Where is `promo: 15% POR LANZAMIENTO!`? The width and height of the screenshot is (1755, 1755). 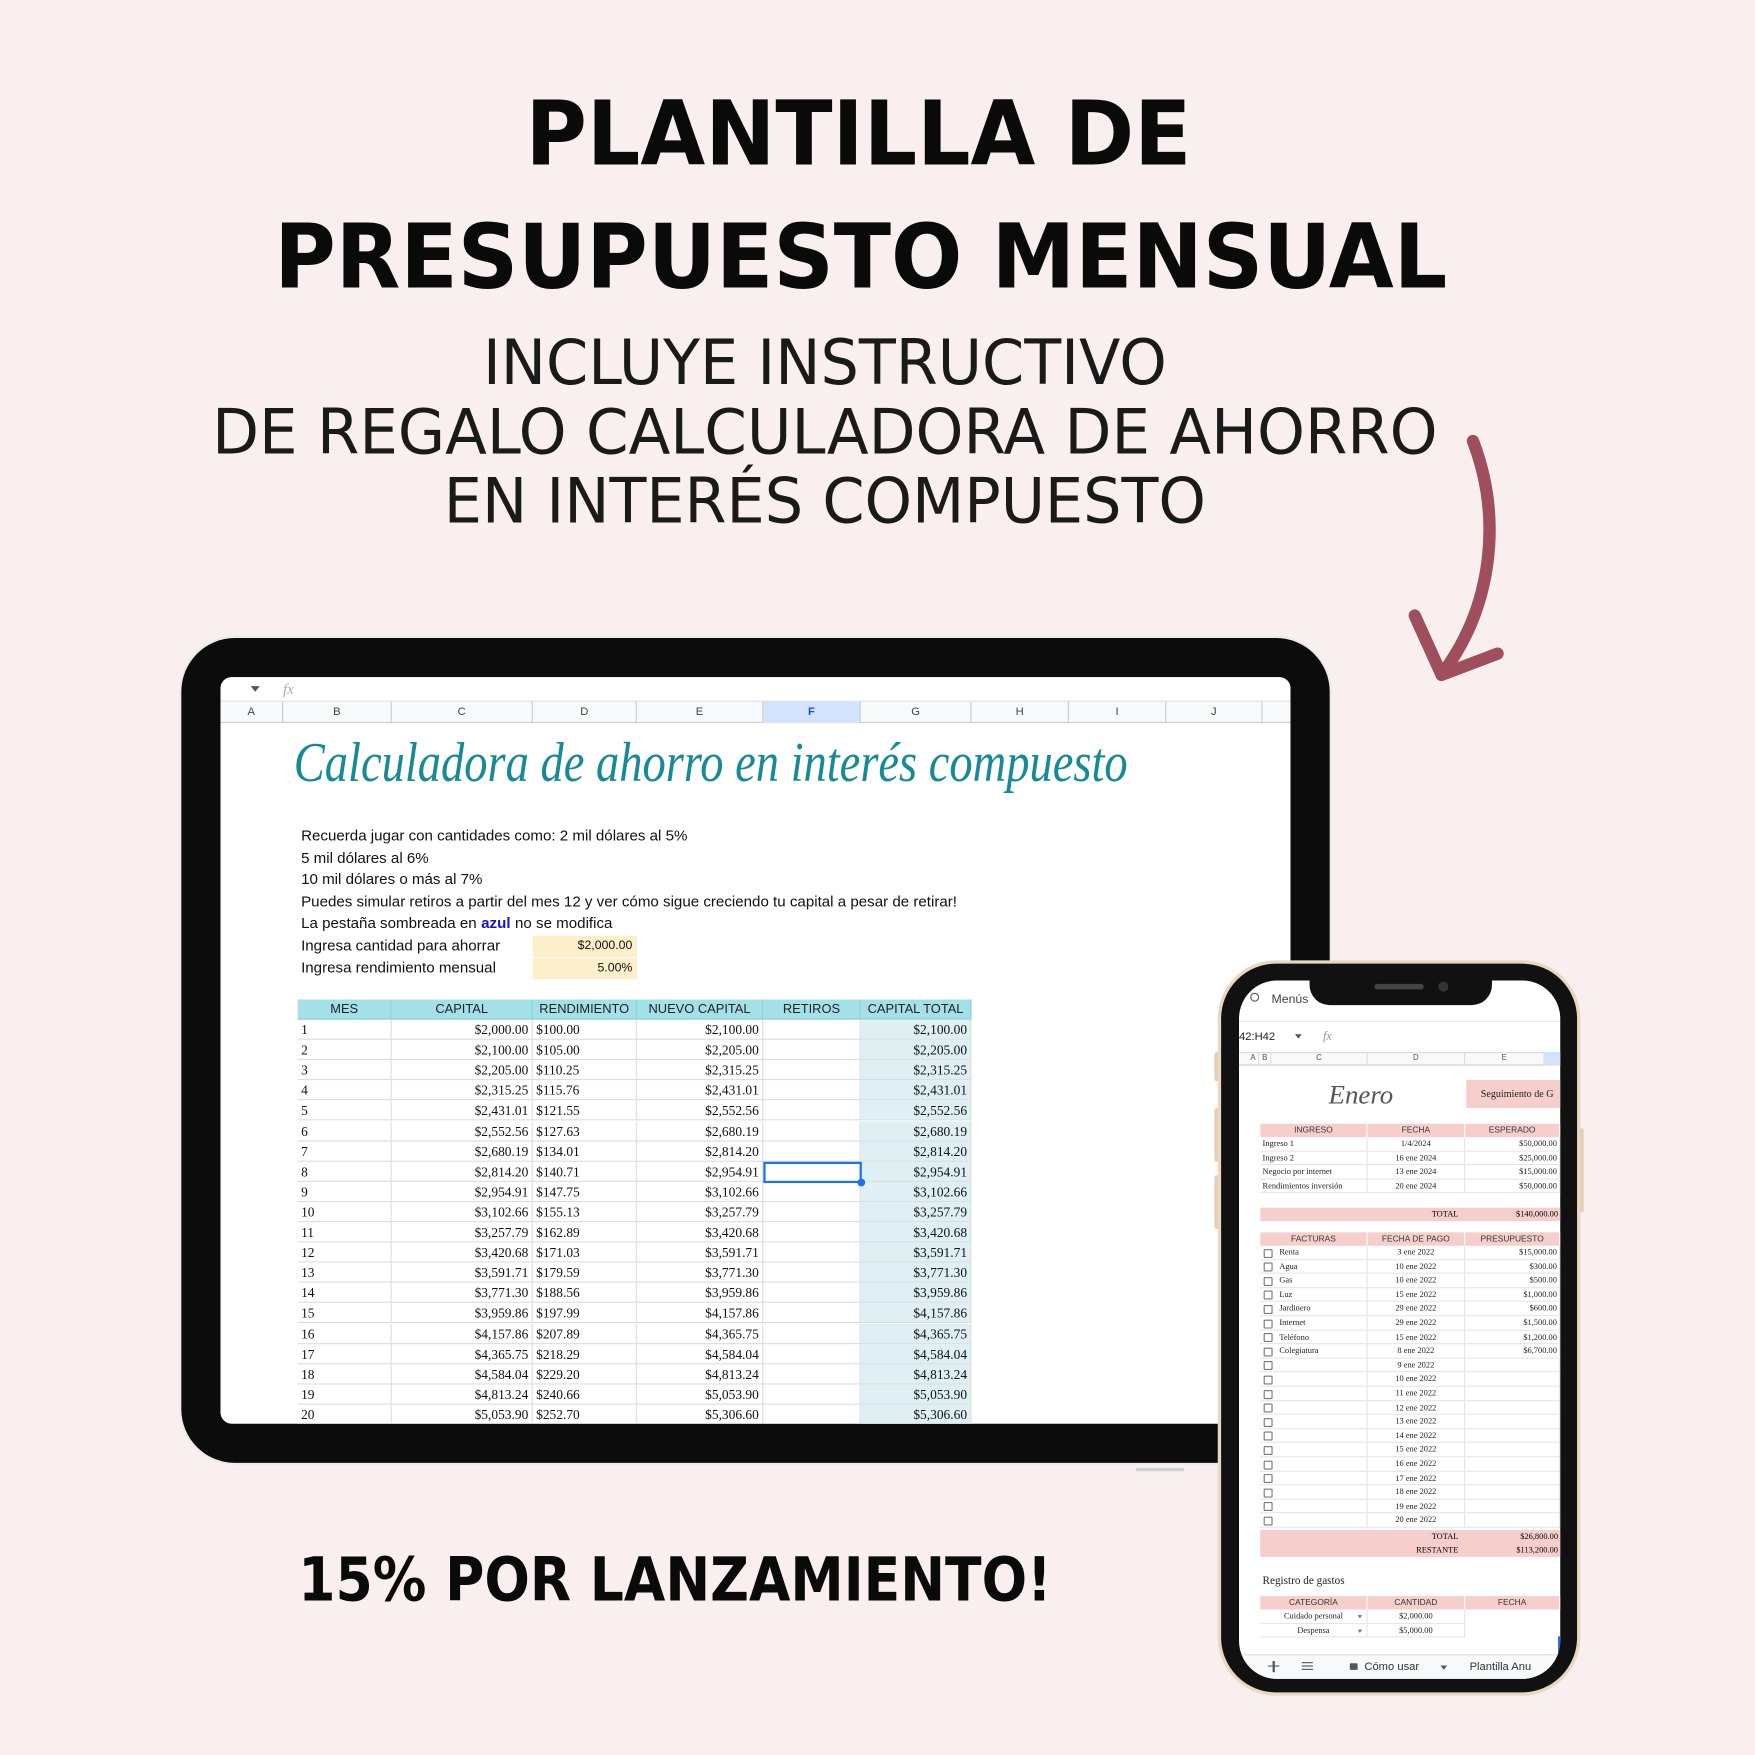
promo: 15% POR LANZAMIENTO! is located at coordinates (674, 1581).